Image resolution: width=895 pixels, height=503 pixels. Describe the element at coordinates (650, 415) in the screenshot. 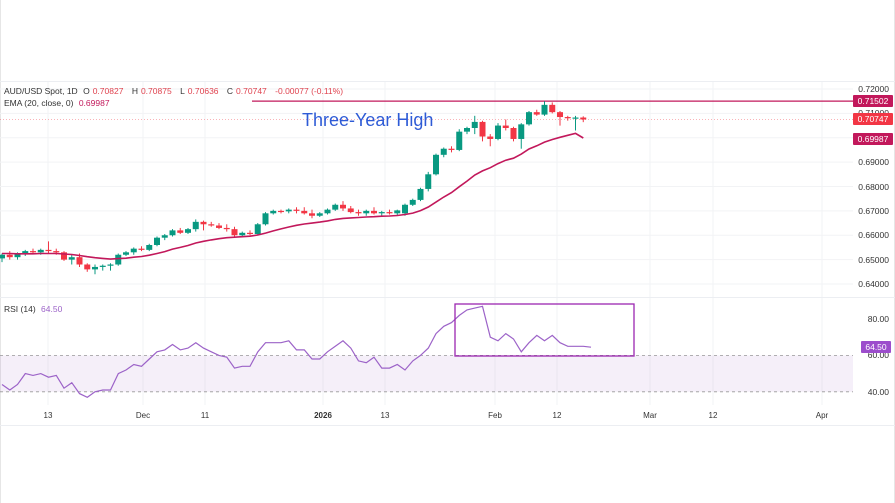

I see `time-tick: Mar` at that location.